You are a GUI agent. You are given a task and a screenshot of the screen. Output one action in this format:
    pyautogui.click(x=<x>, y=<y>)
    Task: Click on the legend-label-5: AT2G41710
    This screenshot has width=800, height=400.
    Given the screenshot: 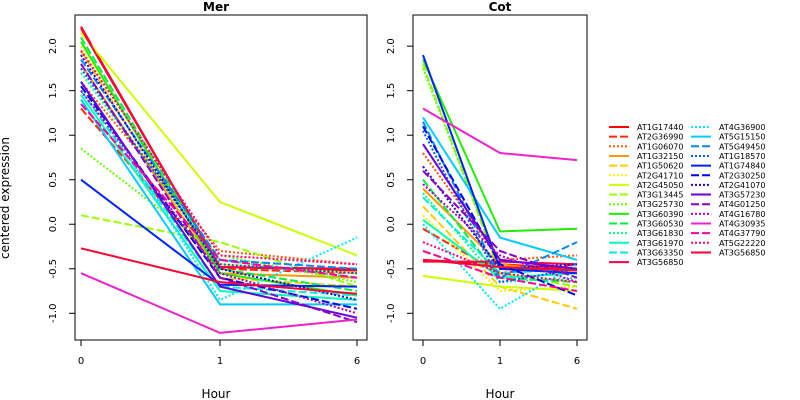 What is the action you would take?
    pyautogui.click(x=660, y=175)
    